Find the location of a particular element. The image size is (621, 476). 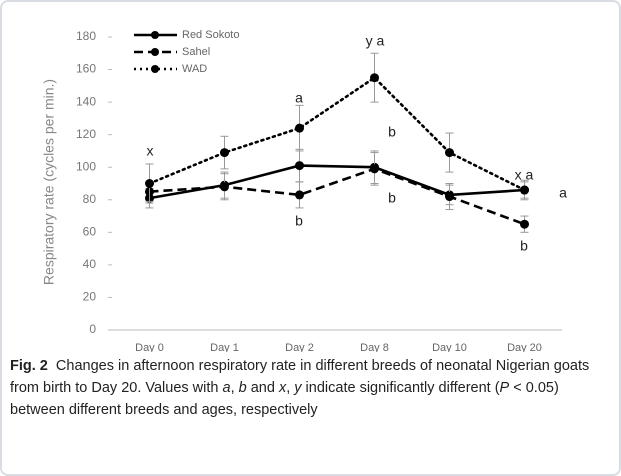

caption-text: a is located at coordinates (226, 388).